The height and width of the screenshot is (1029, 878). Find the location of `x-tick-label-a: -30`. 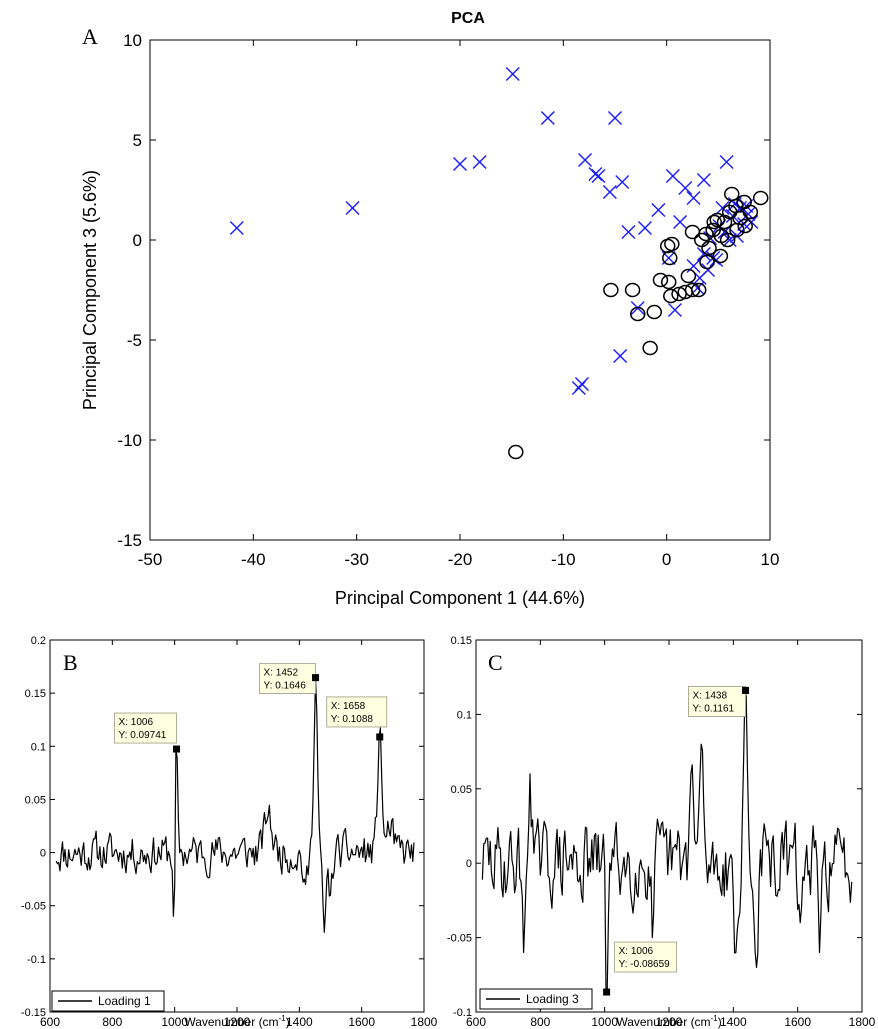

x-tick-label-a: -30 is located at coordinates (356, 559).